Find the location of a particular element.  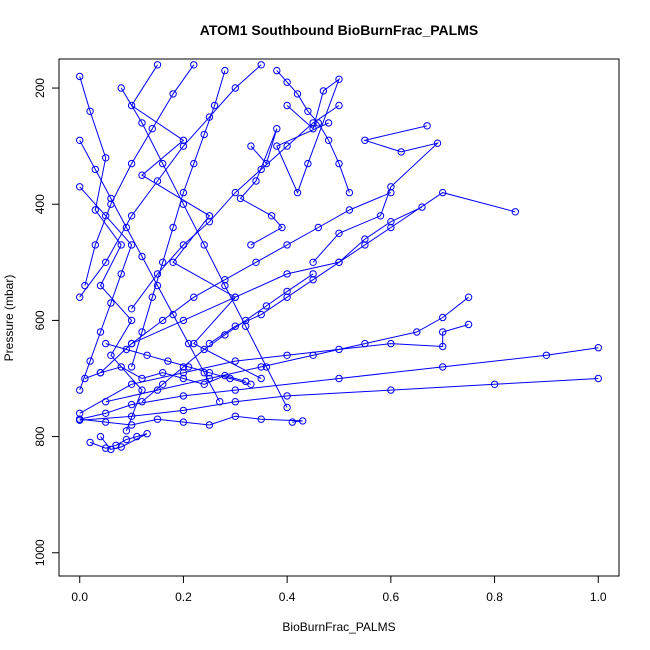

x-tick-label: 0.2 is located at coordinates (183, 597).